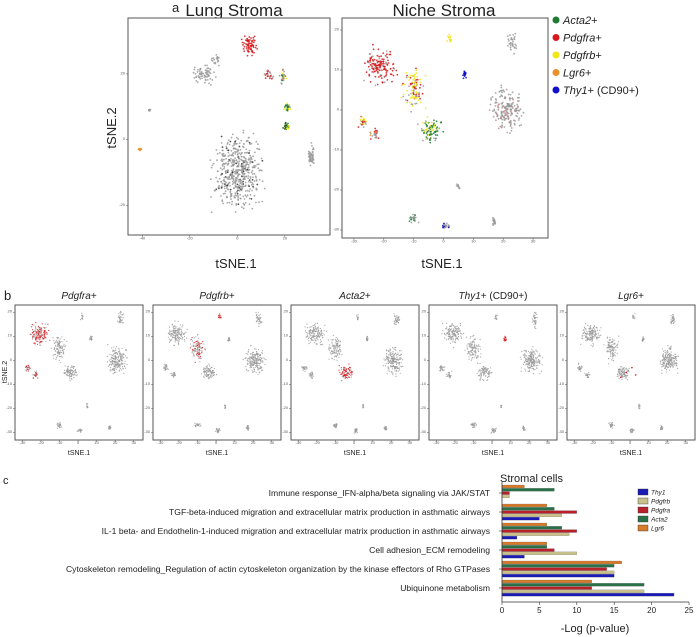 The width and height of the screenshot is (700, 637). What do you see at coordinates (503, 241) in the screenshot?
I see `x-tick-label: 20` at bounding box center [503, 241].